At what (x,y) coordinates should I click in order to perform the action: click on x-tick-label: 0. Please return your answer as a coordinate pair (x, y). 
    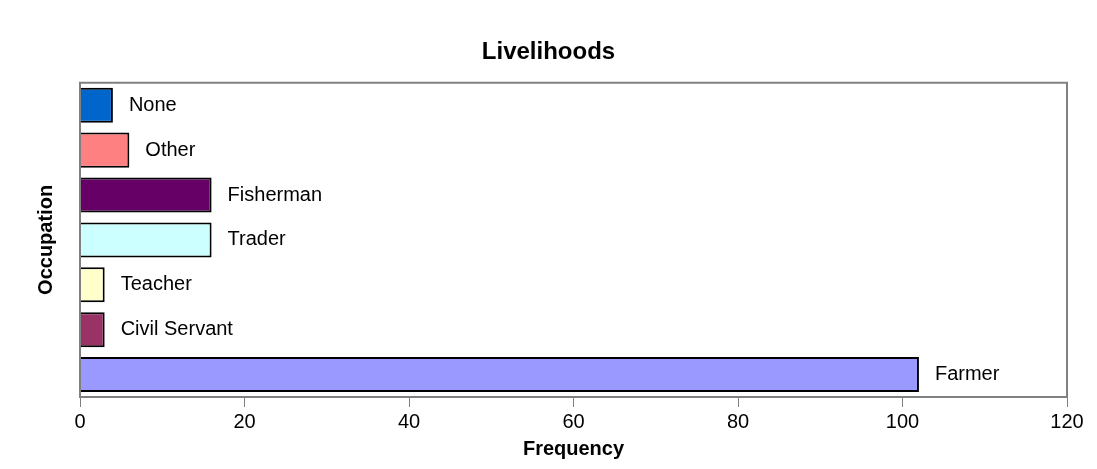
    Looking at the image, I should click on (80, 420).